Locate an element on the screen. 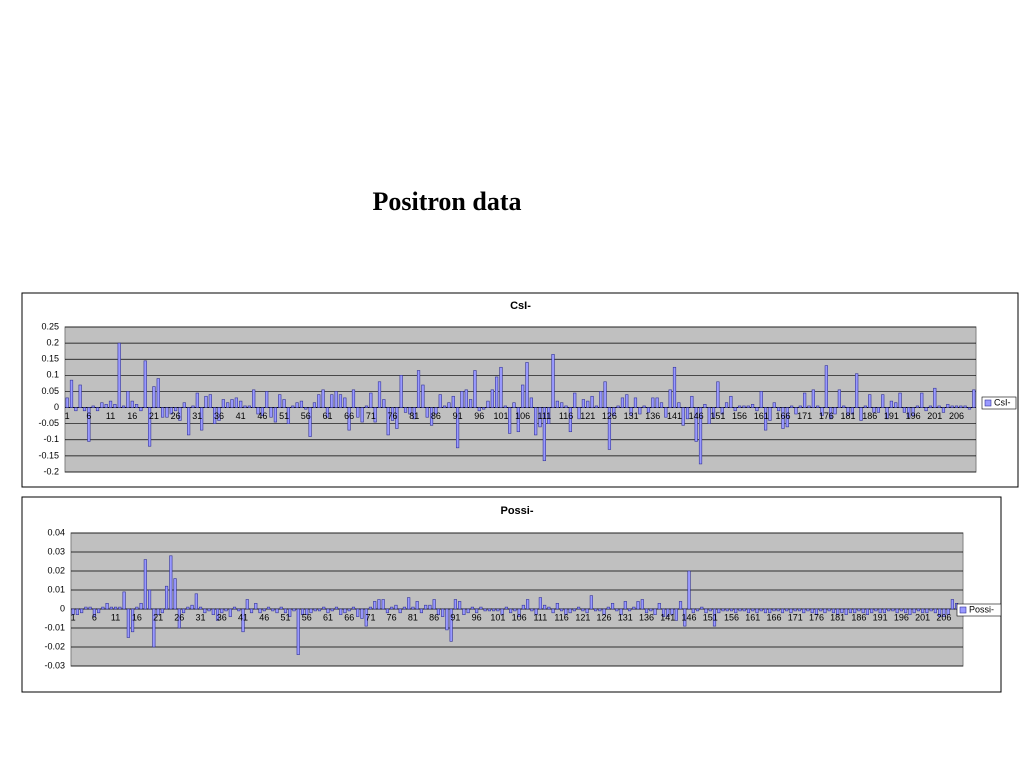 The height and width of the screenshot is (768, 1024). x-tick-label: 116 is located at coordinates (566, 416).